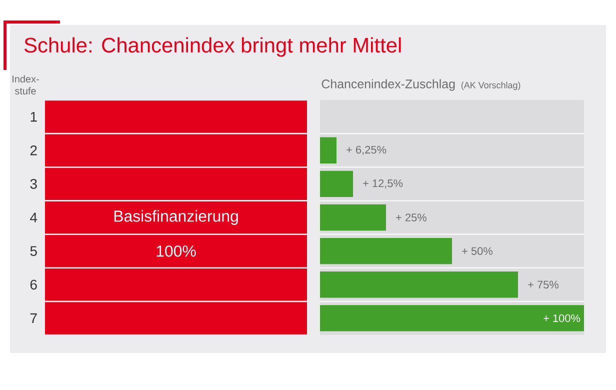 This screenshot has height=390, width=616. I want to click on chart-title: Schule: Chancenindex bringt mehr Mittel, so click(212, 47).